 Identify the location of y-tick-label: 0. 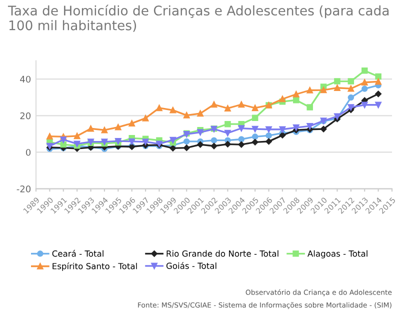
(28, 152).